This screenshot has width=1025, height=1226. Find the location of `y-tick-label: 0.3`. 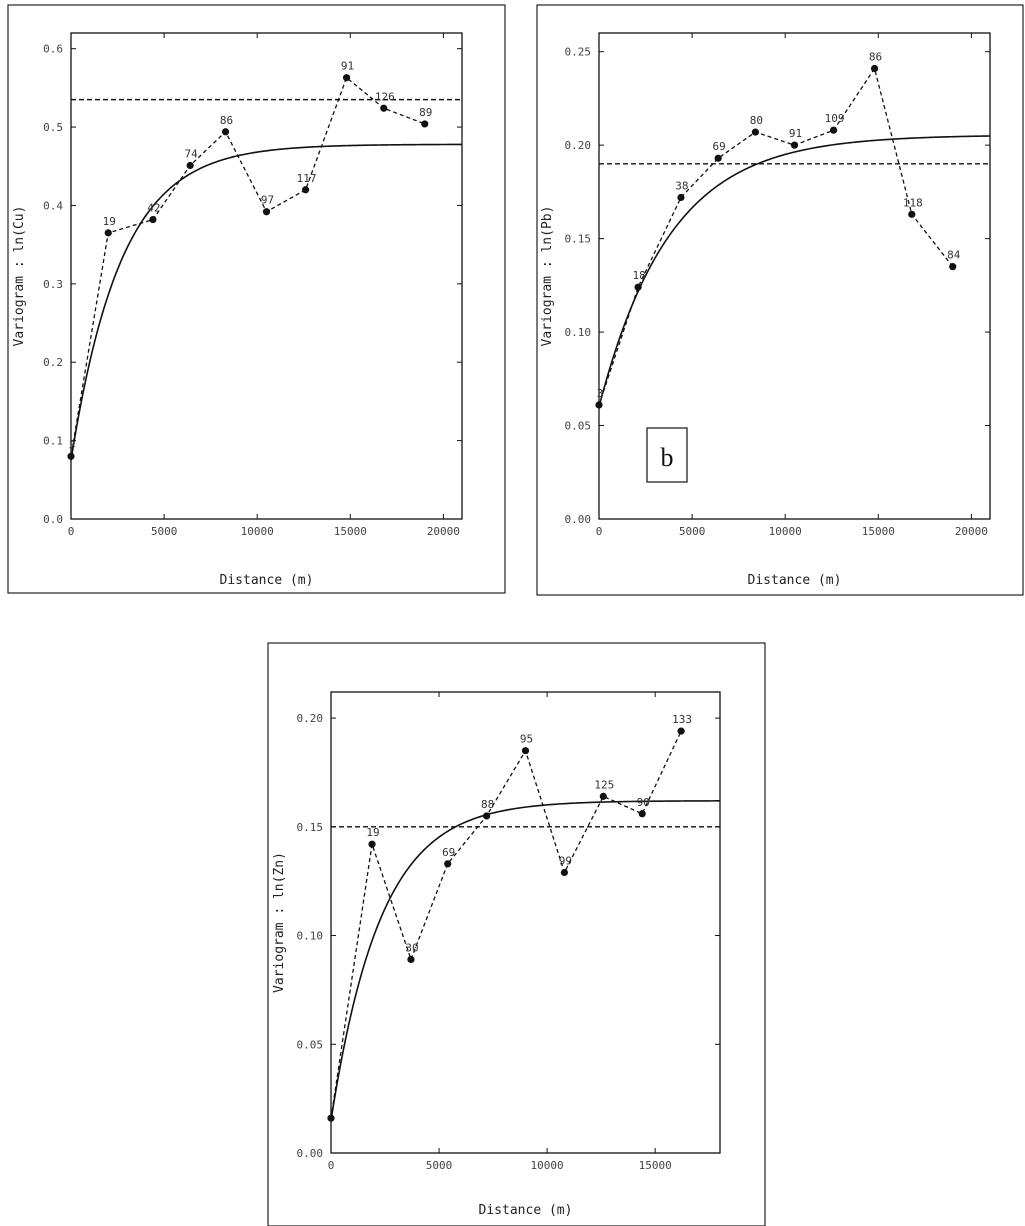

y-tick-label: 0.3 is located at coordinates (53, 284).